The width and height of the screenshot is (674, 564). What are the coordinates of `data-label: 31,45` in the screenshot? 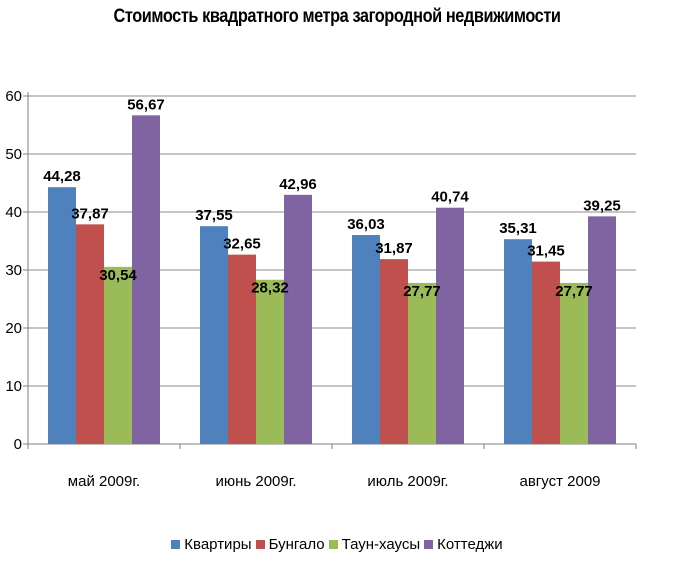 It's located at (546, 251).